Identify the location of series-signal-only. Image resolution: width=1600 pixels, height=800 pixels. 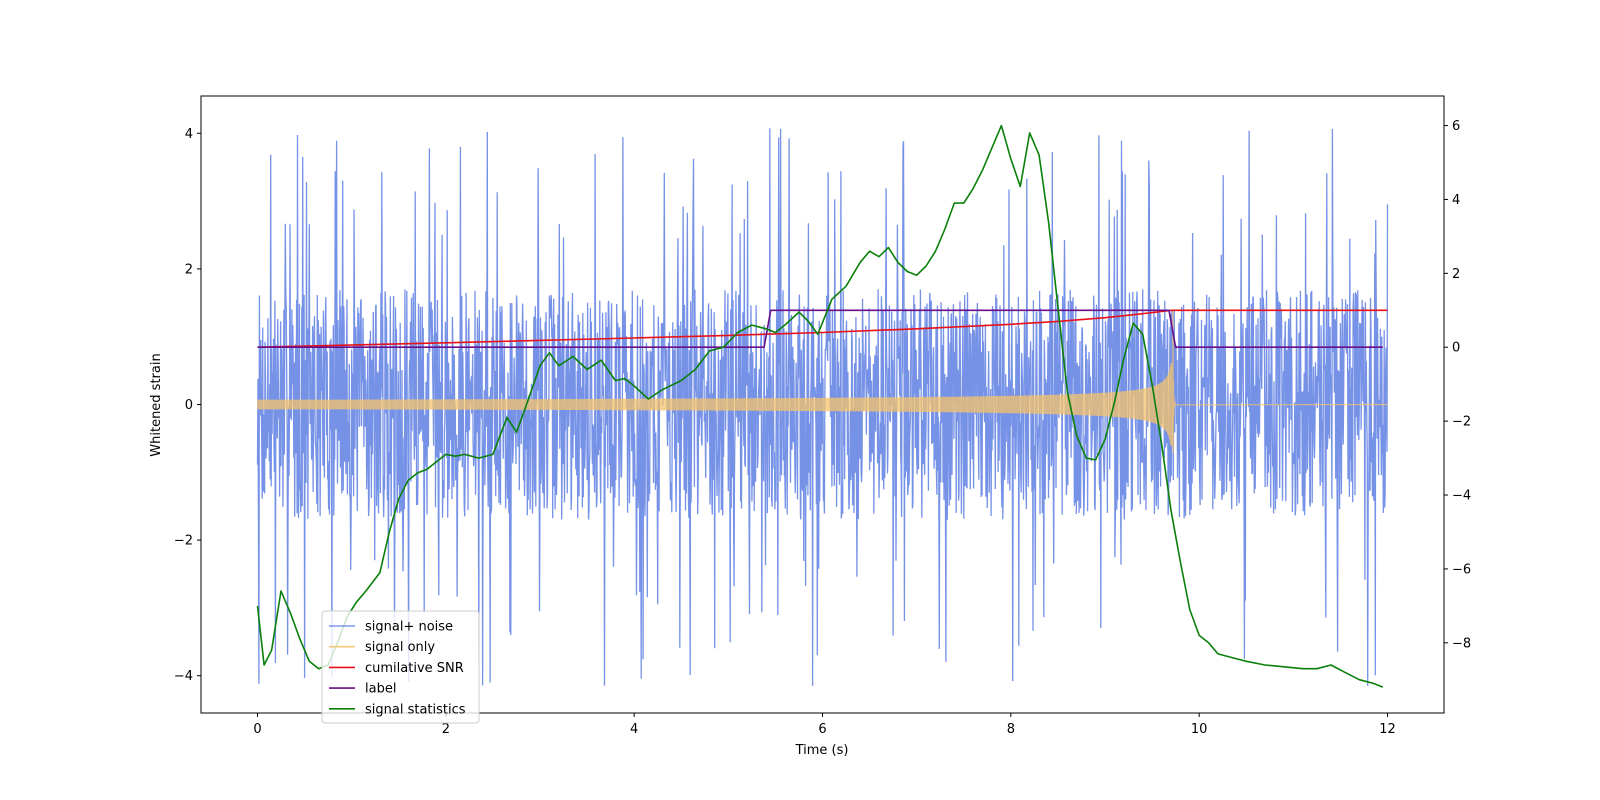
(822, 382).